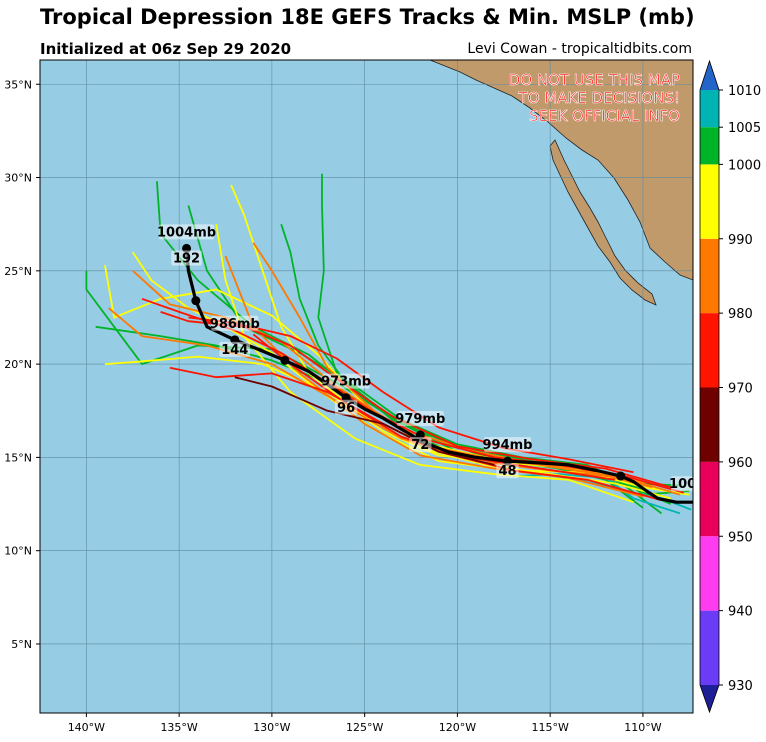  I want to click on track-label: 986mb, so click(235, 324).